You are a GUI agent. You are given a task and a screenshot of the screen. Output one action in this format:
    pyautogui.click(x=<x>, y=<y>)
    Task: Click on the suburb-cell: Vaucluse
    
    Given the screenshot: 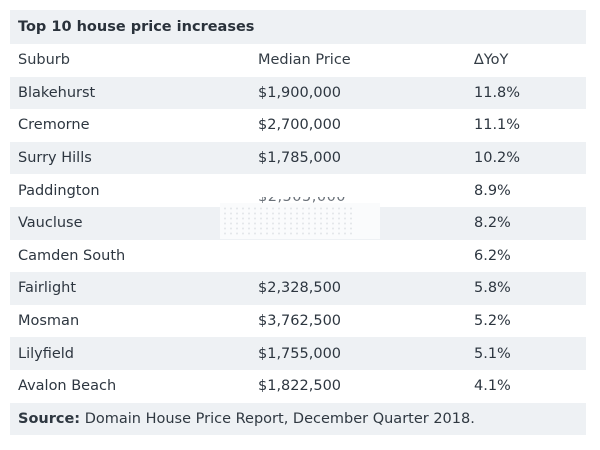 What is the action you would take?
    pyautogui.click(x=50, y=223)
    